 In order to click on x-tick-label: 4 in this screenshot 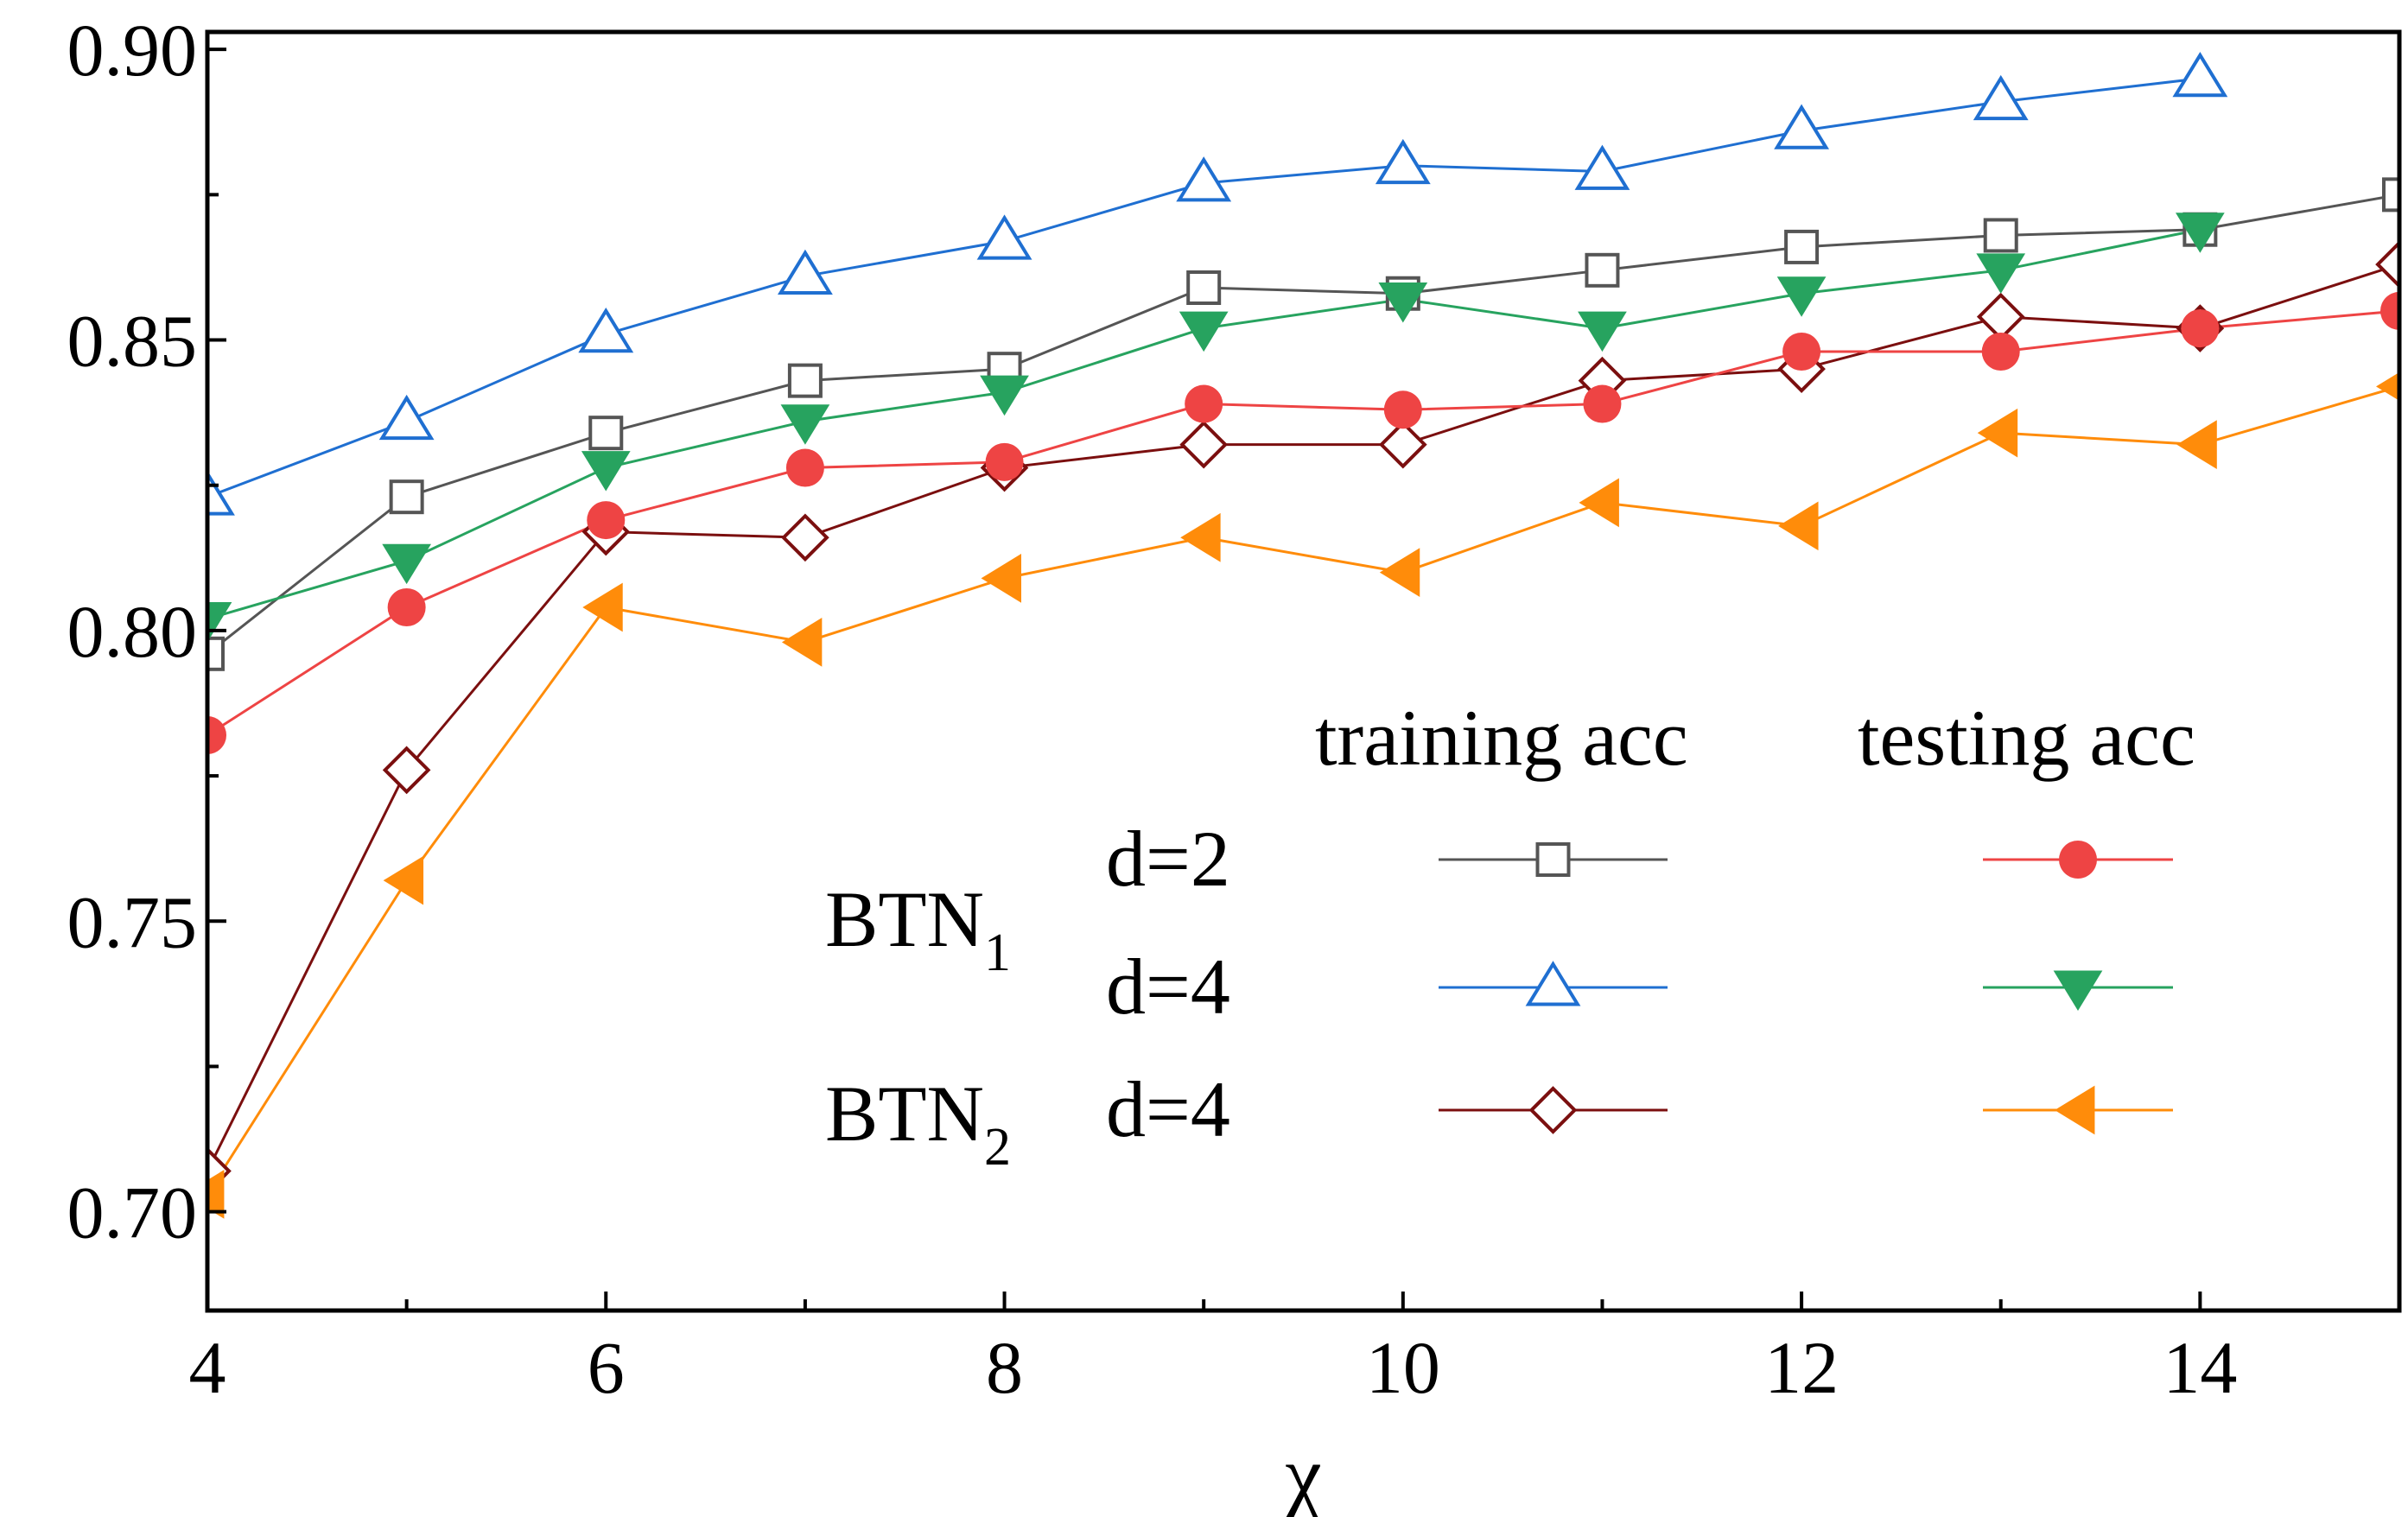, I will do `click(207, 1367)`.